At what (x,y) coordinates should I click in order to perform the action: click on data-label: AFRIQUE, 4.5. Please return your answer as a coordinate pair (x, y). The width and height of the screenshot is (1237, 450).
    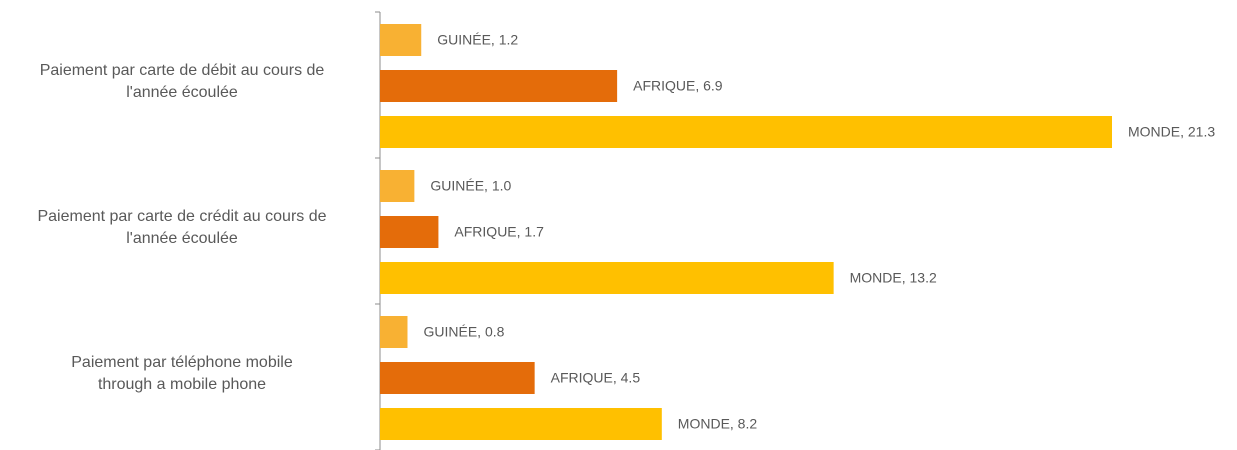
    Looking at the image, I should click on (596, 378).